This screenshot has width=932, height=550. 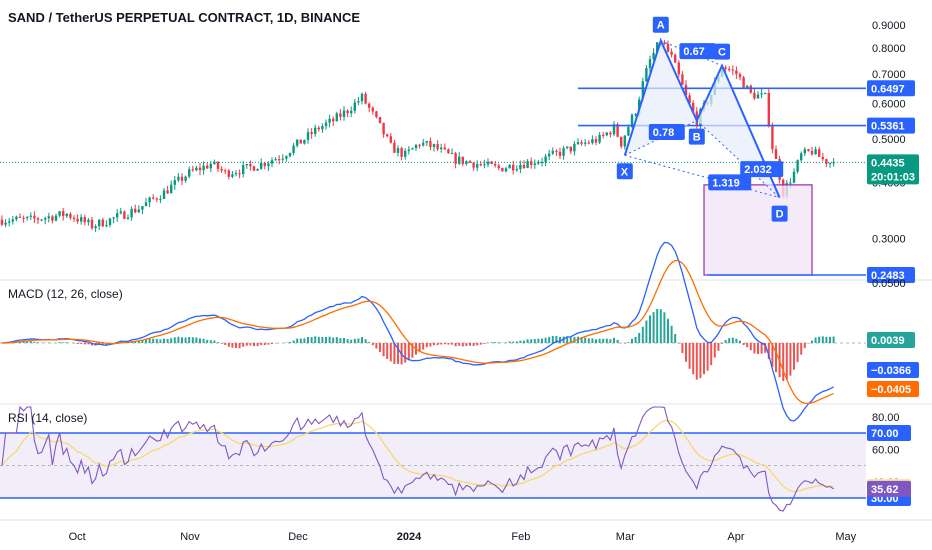 I want to click on price-tick-label: 0.7000, so click(x=889, y=75).